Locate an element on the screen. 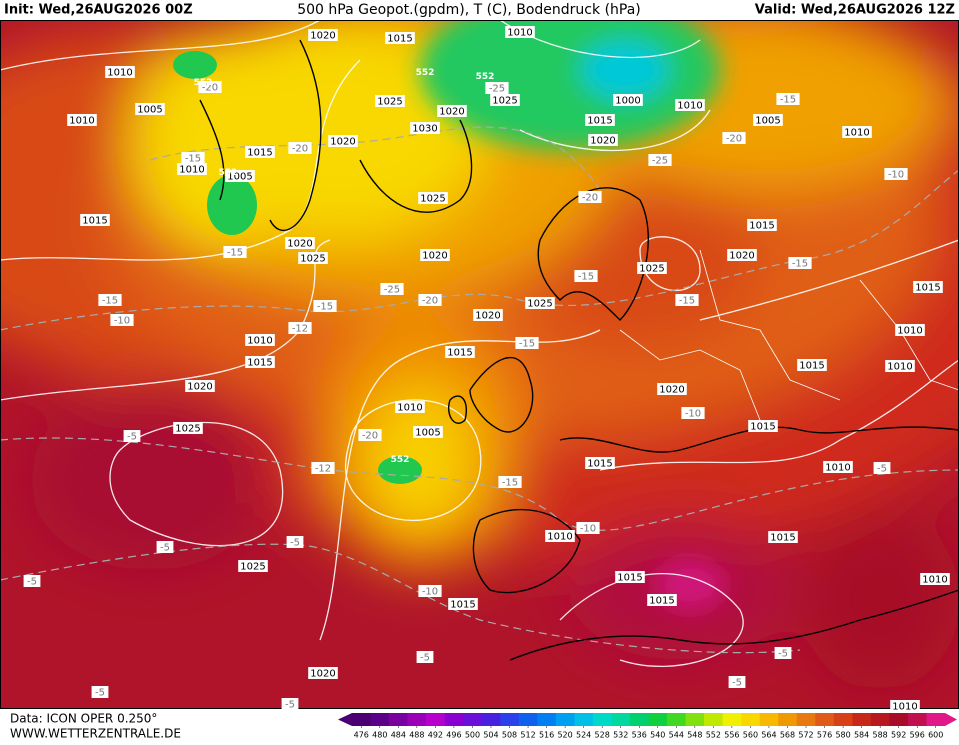 The width and height of the screenshot is (959, 745). init-time: Init: Wed,26AUG2026 00Z is located at coordinates (98, 10).